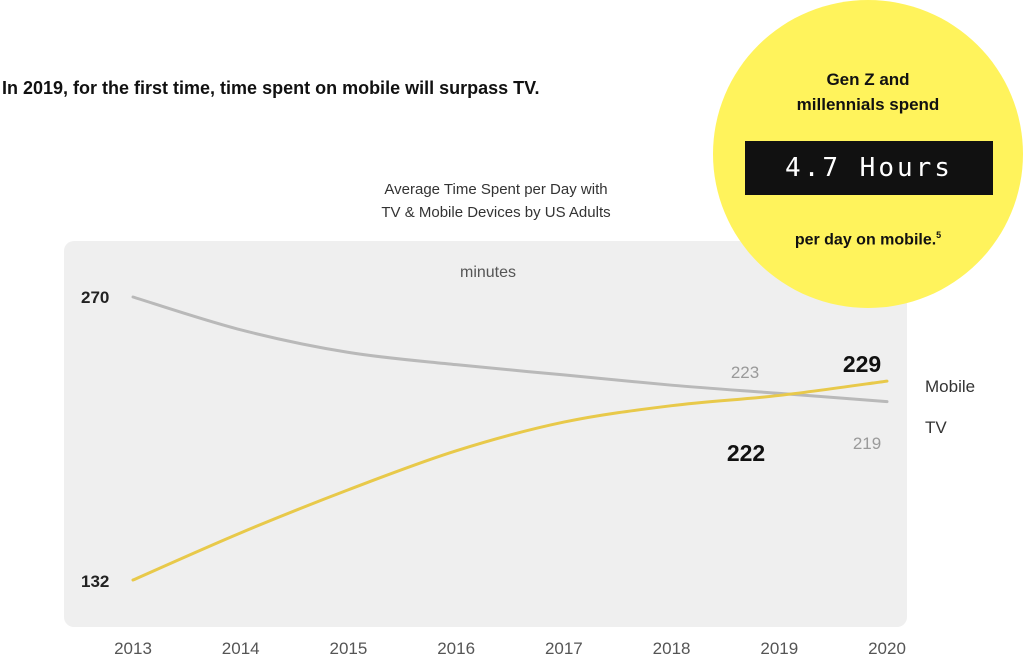  What do you see at coordinates (862, 364) in the screenshot?
I see `data-label-mobile: 229` at bounding box center [862, 364].